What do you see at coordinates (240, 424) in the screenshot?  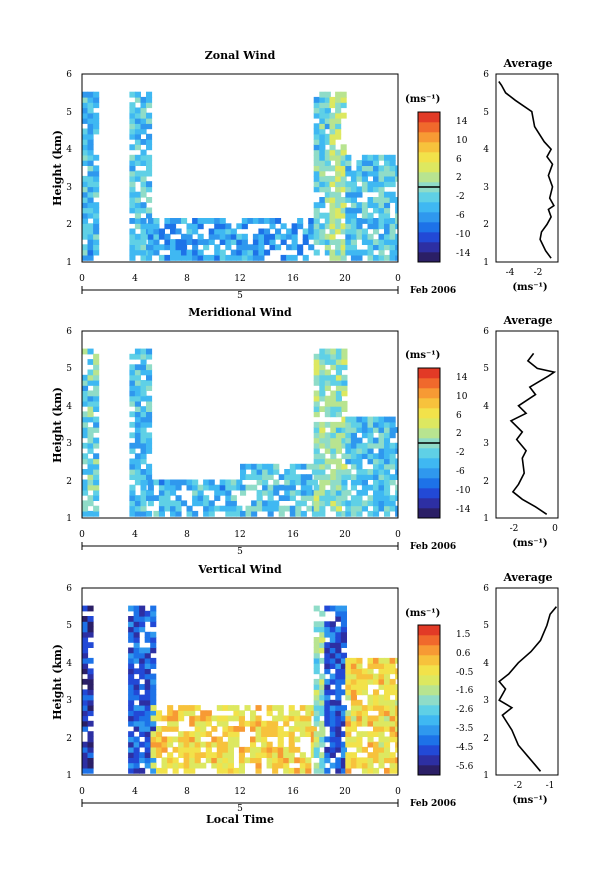 I see `heatmap-frame` at bounding box center [240, 424].